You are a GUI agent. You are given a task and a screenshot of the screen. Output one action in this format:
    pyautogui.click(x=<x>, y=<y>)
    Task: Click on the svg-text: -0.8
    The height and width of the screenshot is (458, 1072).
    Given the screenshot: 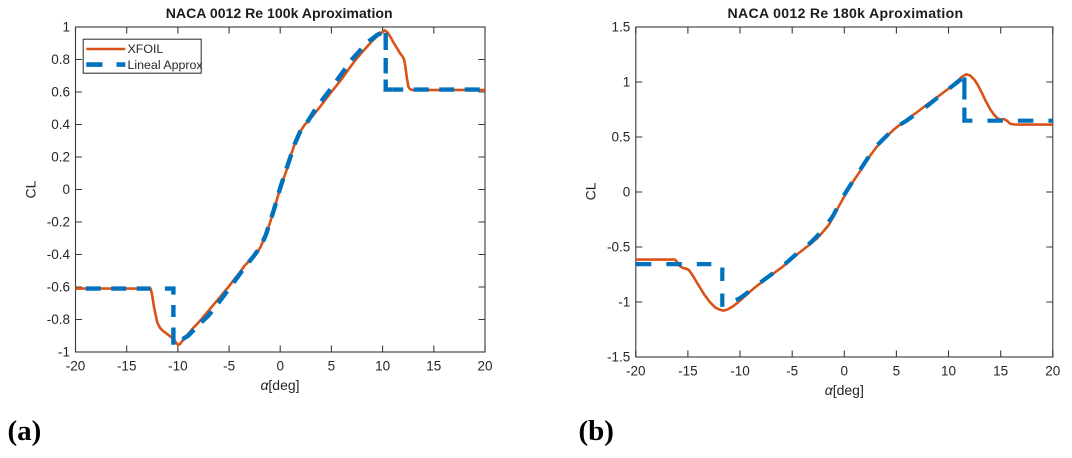 What is the action you would take?
    pyautogui.click(x=58, y=319)
    